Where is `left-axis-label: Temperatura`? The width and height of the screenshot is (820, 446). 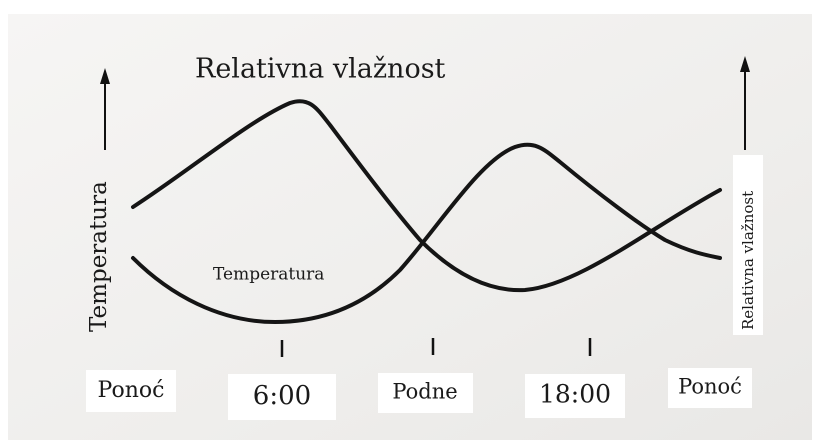
left-axis-label: Temperatura is located at coordinates (99, 256).